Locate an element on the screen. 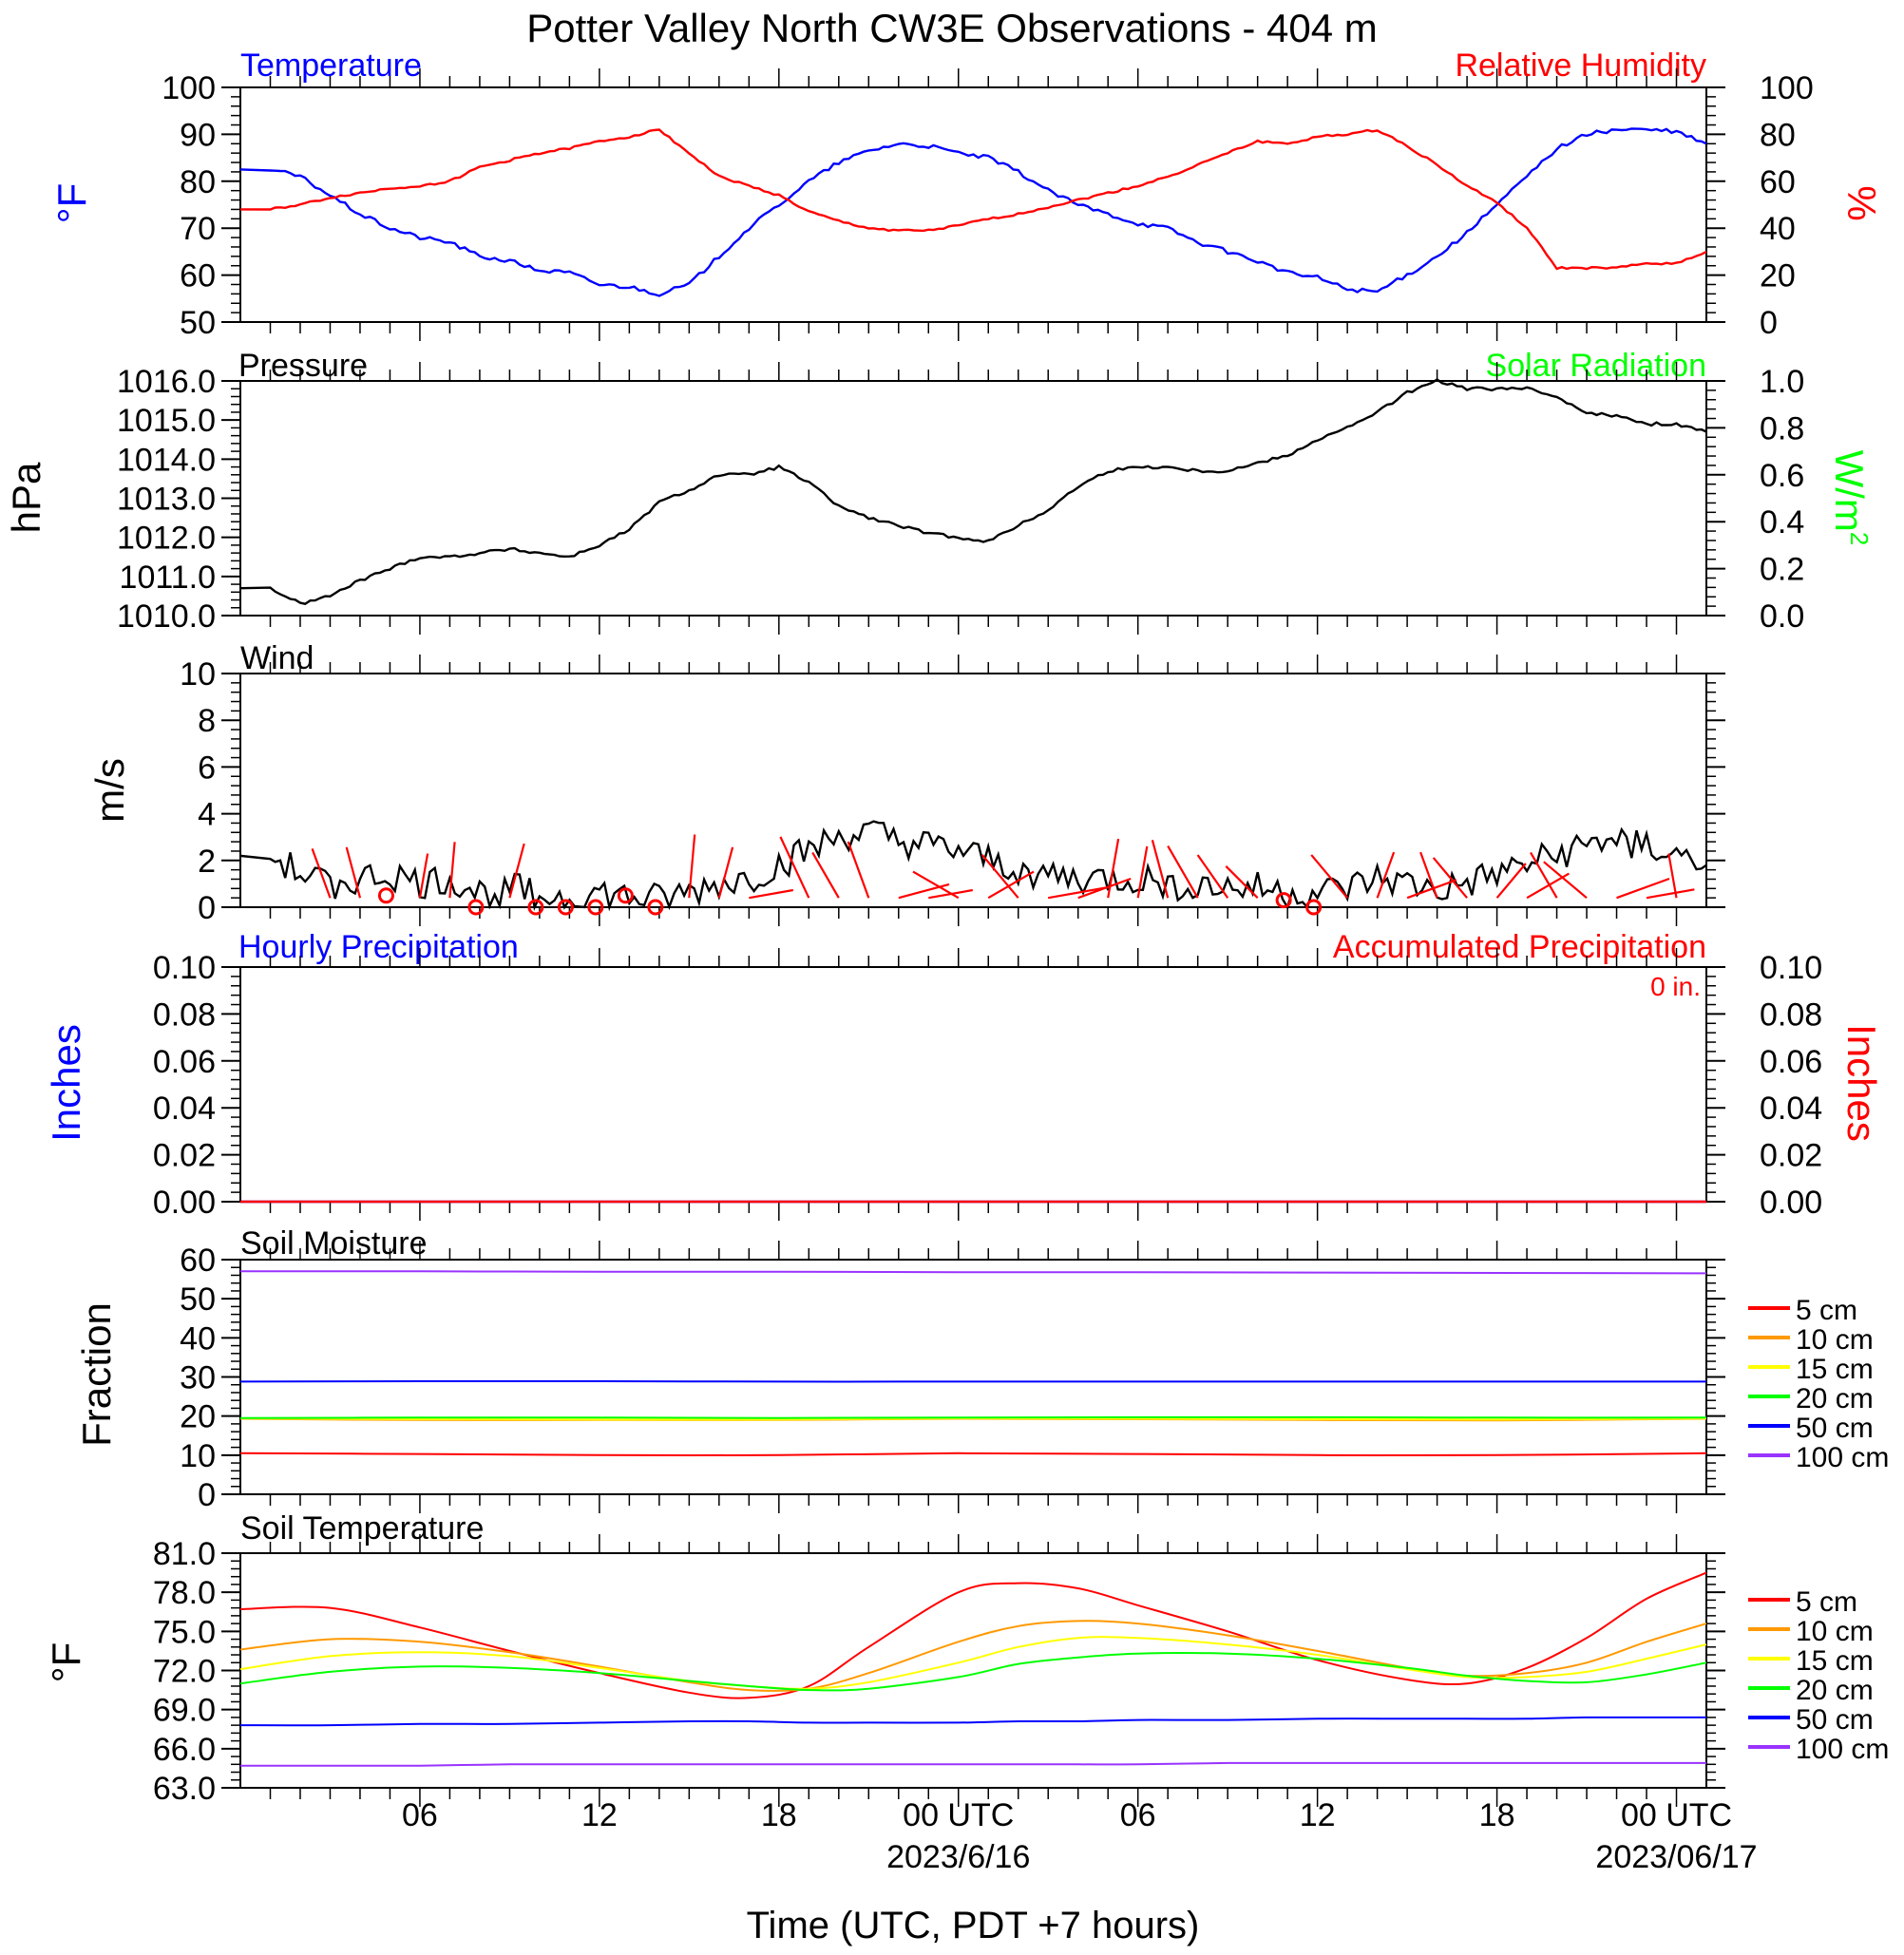 The image size is (1904, 1955). x-axis-label: Time (UTC, PDT +7 hours) is located at coordinates (974, 1925).